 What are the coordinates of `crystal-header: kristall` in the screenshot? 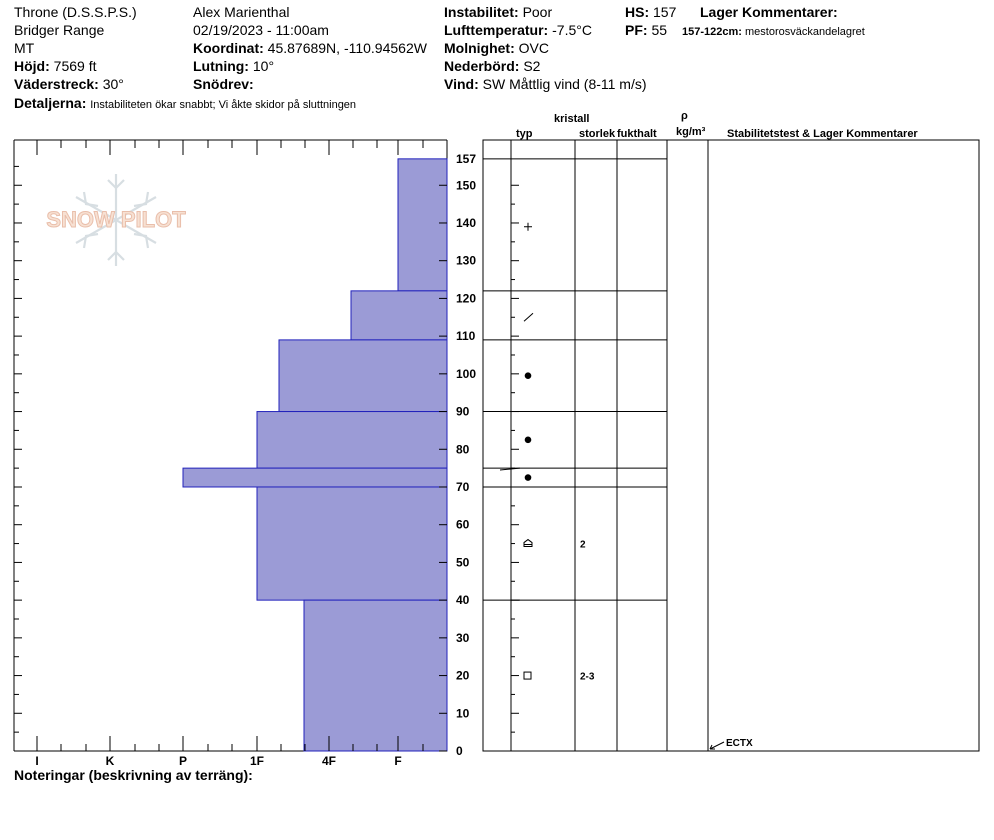 It's located at (572, 119).